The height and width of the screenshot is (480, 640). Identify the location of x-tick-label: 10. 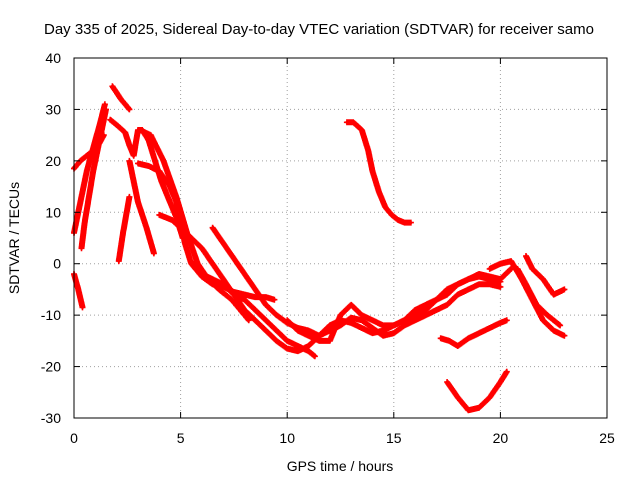
(287, 438).